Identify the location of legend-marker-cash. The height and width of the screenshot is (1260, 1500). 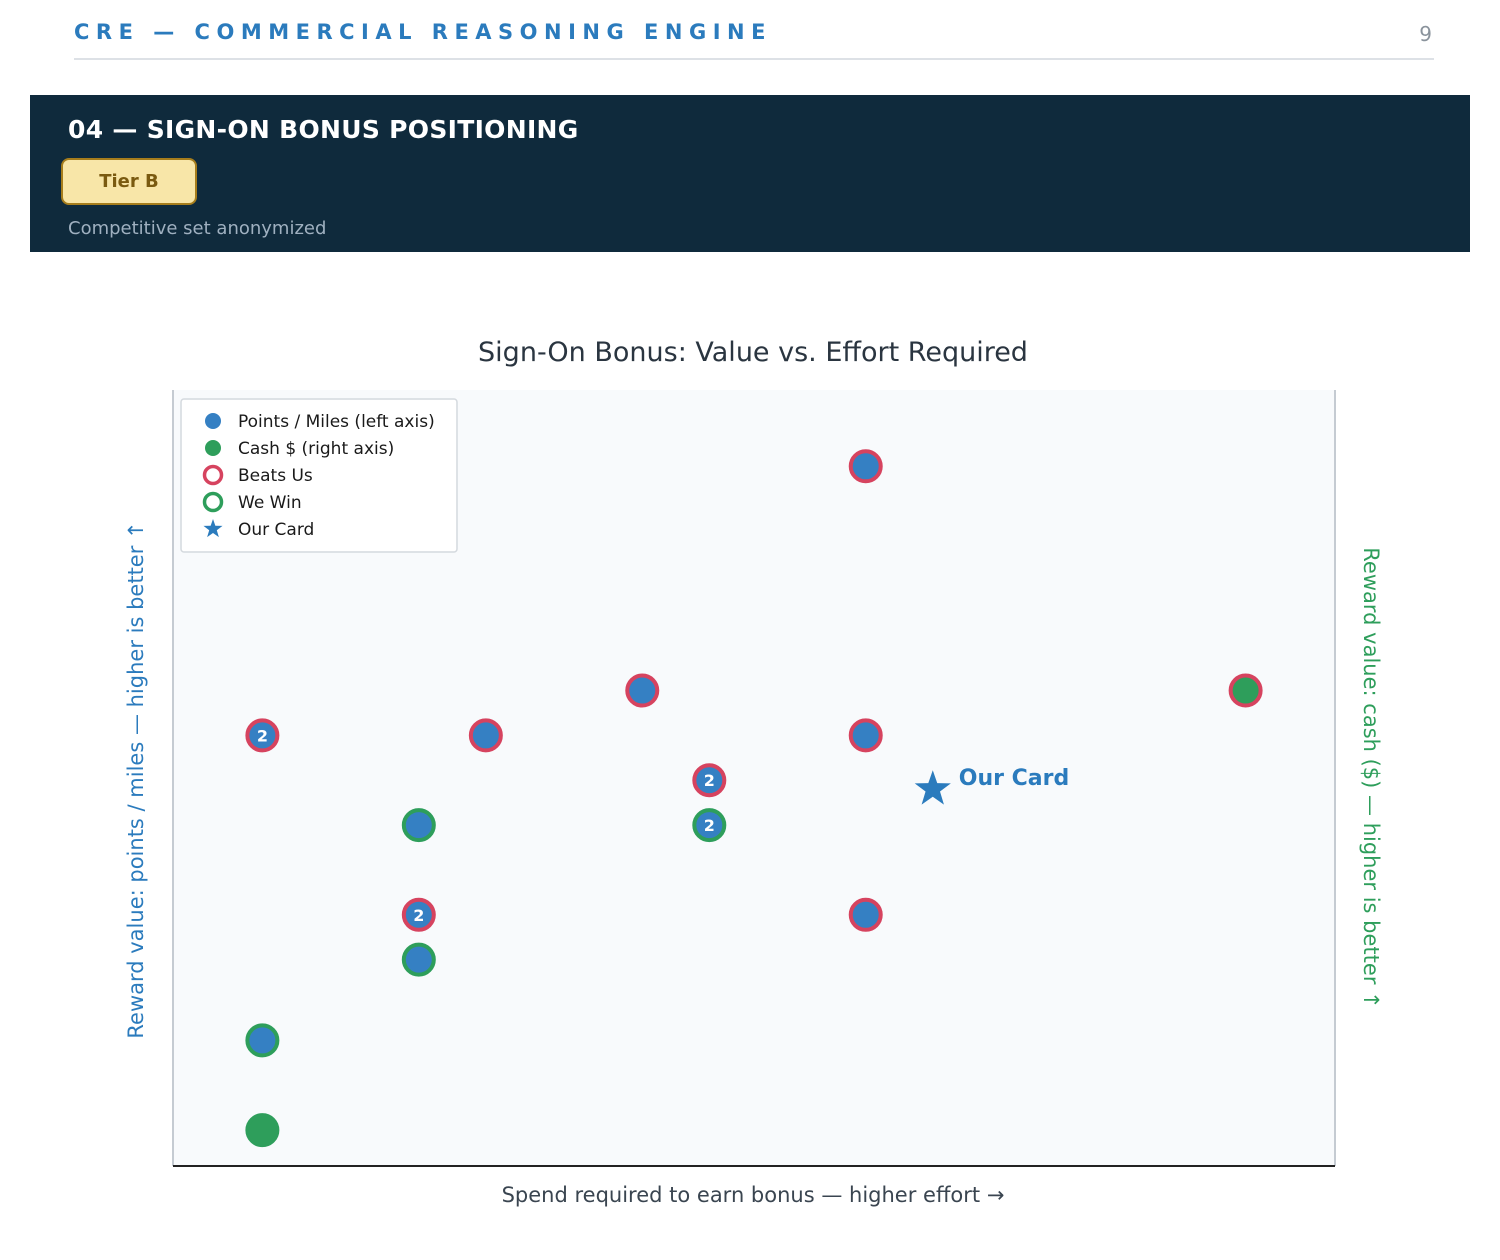
(213, 448).